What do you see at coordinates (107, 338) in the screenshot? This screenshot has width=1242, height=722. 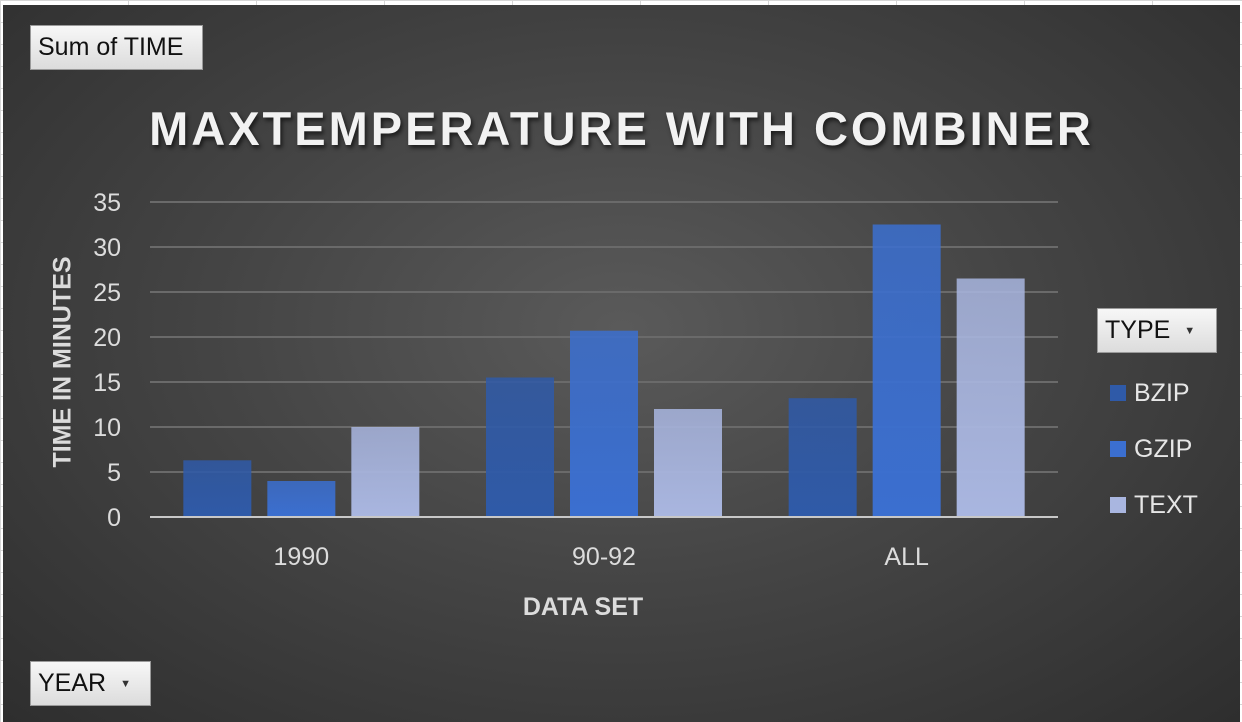 I see `y-tick-label: 20` at bounding box center [107, 338].